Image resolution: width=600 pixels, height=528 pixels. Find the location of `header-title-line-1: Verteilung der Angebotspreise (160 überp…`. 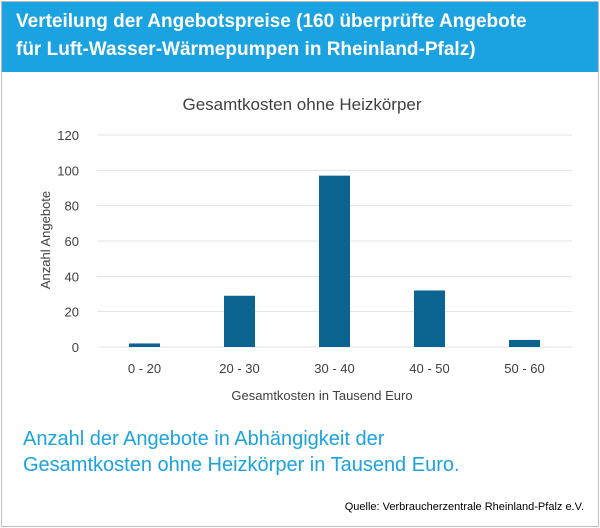

header-title-line-1: Verteilung der Angebotspreise (160 überp… is located at coordinates (271, 21).